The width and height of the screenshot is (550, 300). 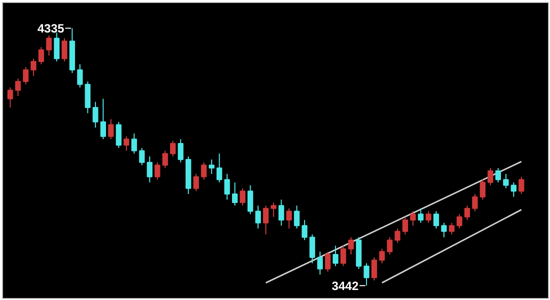 What do you see at coordinates (51, 29) in the screenshot?
I see `annotation: 4335` at bounding box center [51, 29].